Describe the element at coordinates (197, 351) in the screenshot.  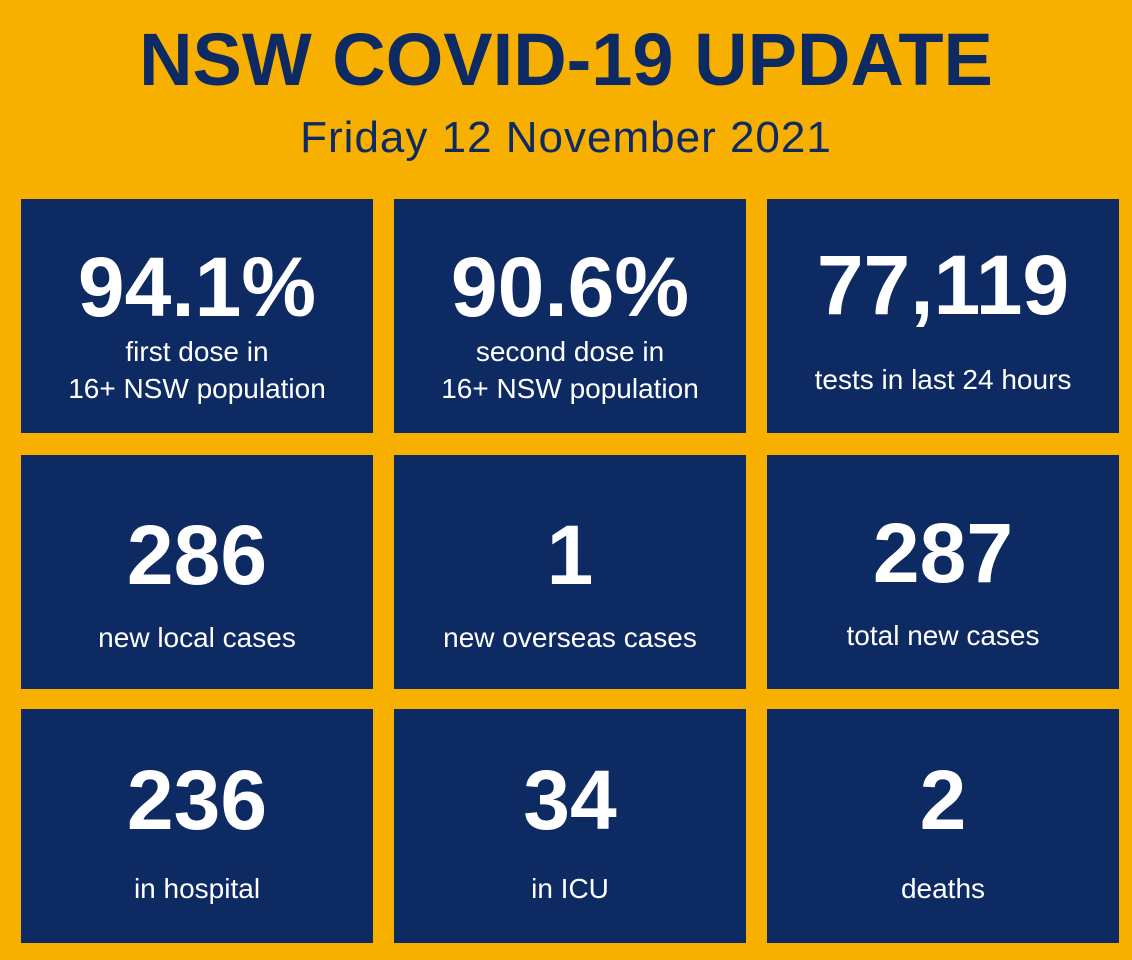
I see `label-line: first dose in` at that location.